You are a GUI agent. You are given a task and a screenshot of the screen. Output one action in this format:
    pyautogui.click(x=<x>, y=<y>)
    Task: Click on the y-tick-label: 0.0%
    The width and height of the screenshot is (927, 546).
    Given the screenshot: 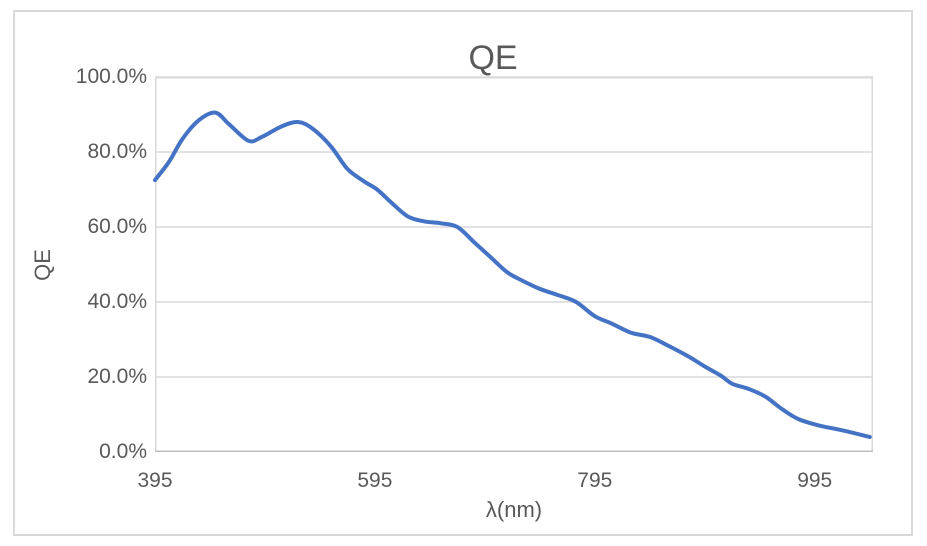 What is the action you would take?
    pyautogui.click(x=123, y=451)
    